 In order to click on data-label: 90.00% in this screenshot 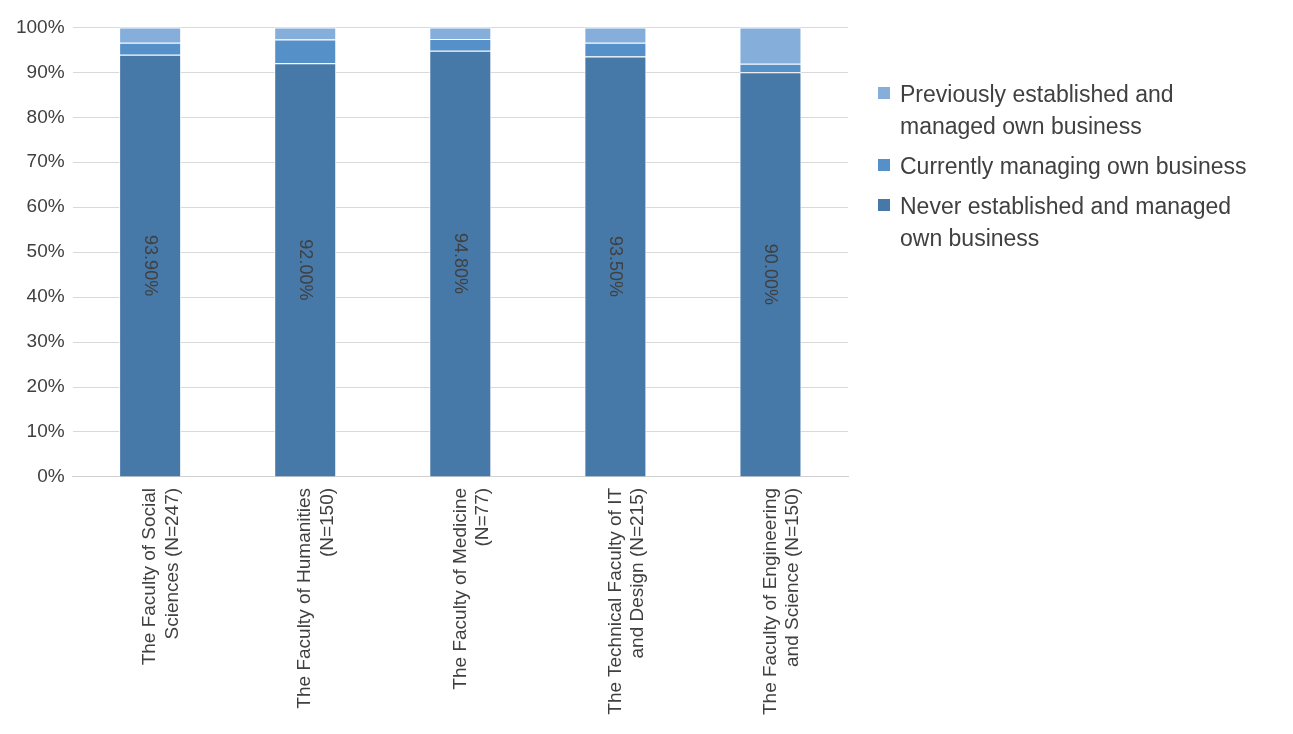, I will do `click(771, 274)`.